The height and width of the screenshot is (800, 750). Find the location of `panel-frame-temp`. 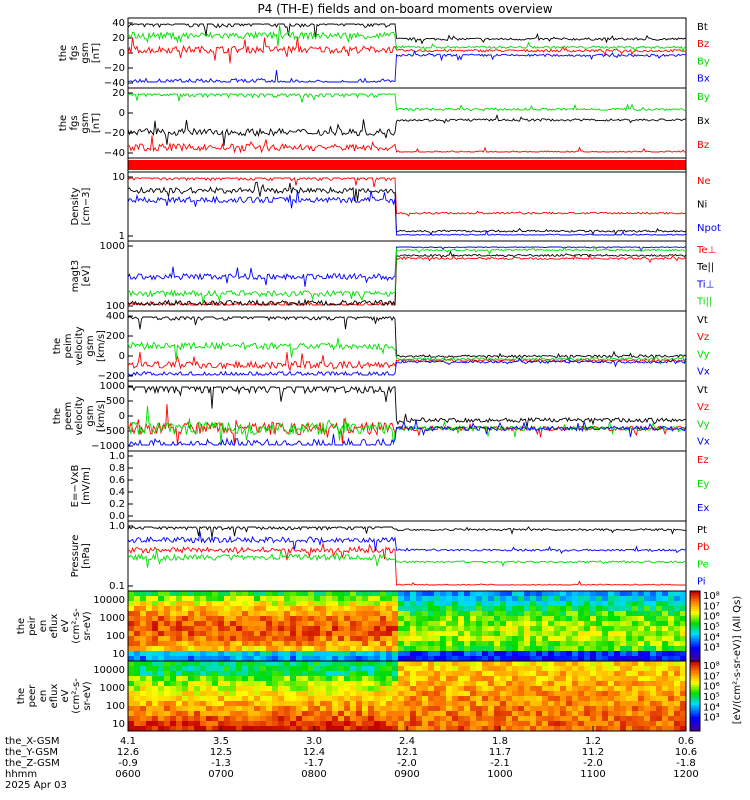

panel-frame-temp is located at coordinates (407, 276).